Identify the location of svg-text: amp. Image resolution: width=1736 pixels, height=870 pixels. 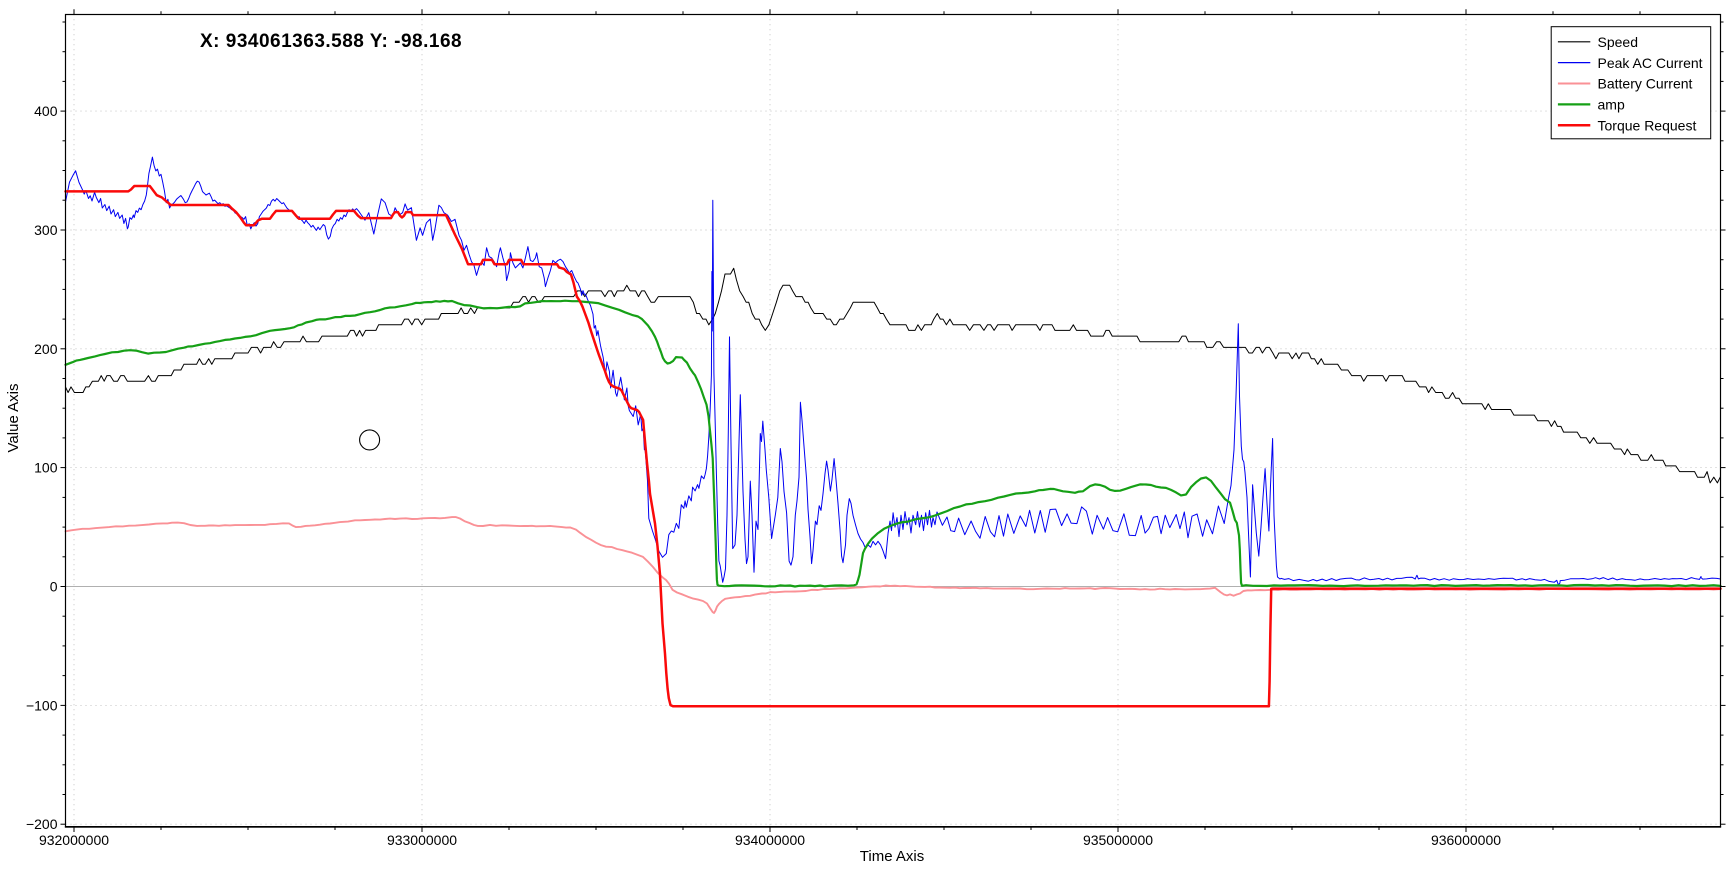
(1611, 105).